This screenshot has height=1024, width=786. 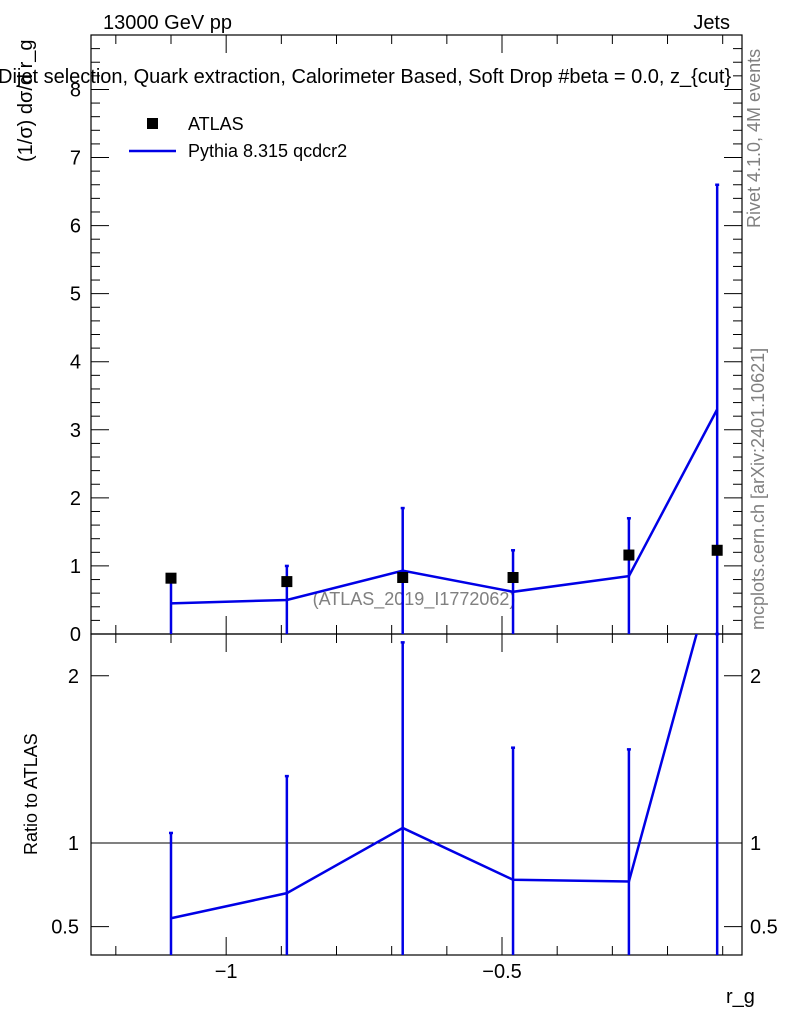 What do you see at coordinates (711, 23) in the screenshot?
I see `header-right-label: Jets` at bounding box center [711, 23].